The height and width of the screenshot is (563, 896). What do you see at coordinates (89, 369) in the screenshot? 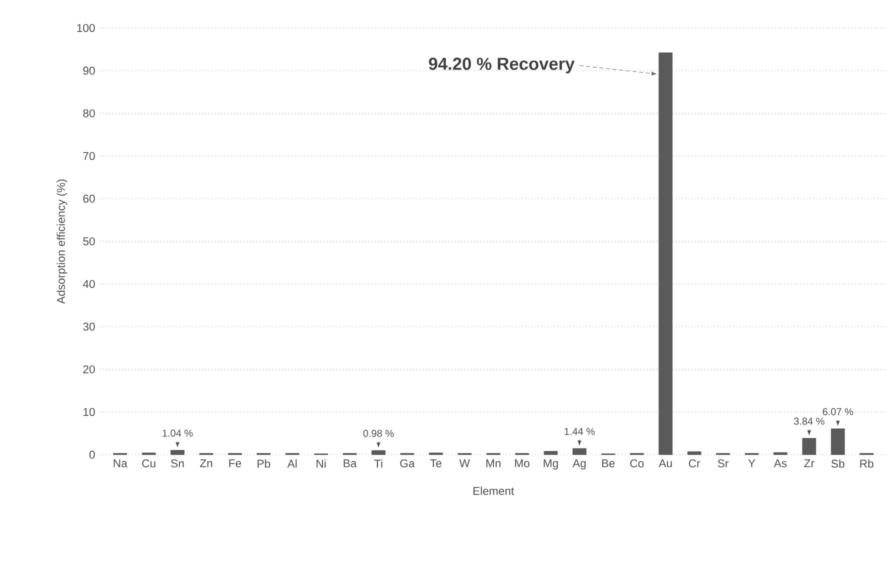
I see `y-tick-label: 20` at bounding box center [89, 369].